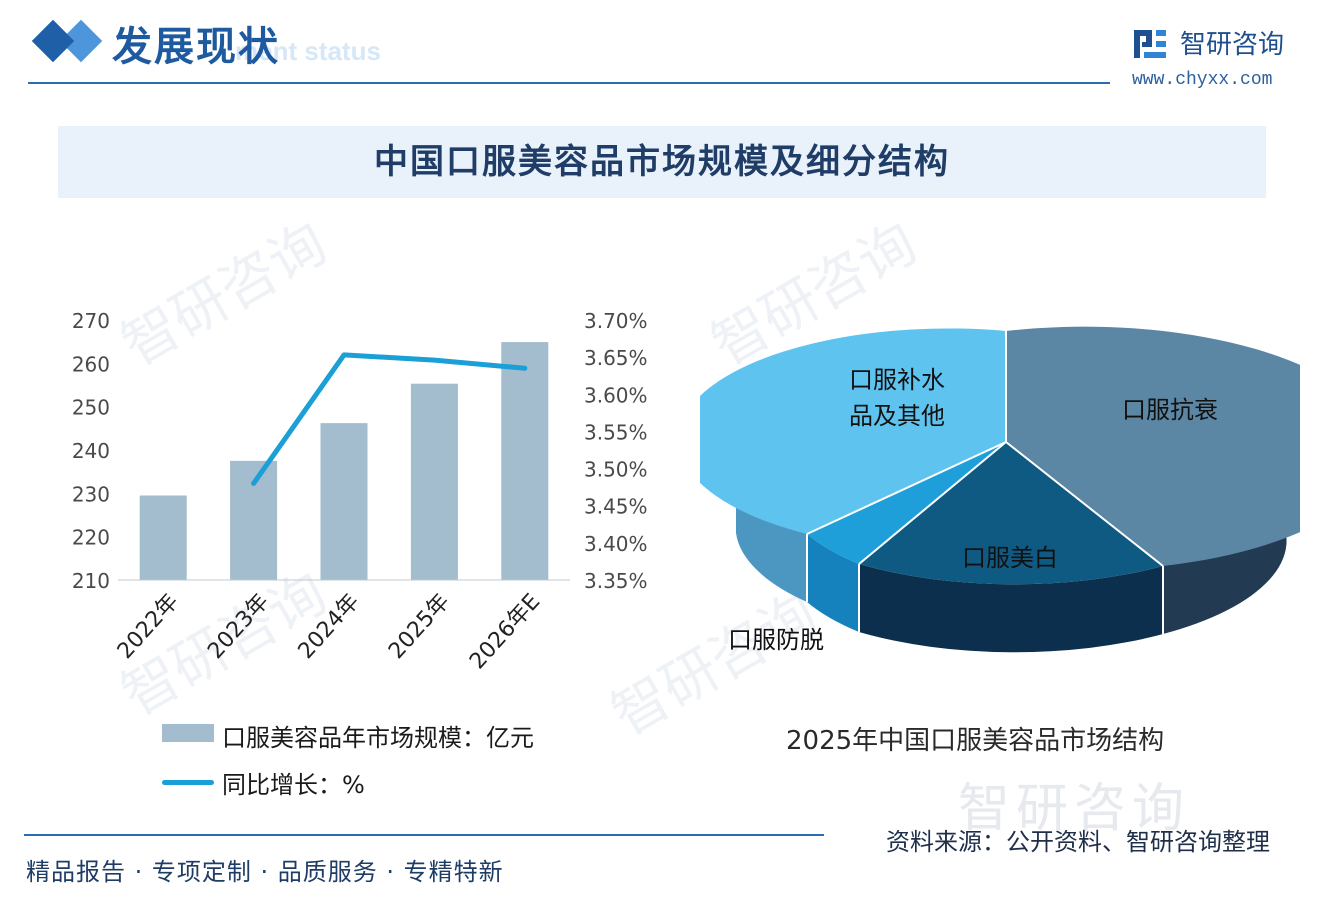  What do you see at coordinates (616, 470) in the screenshot?
I see `y-right-tick: 3.50%` at bounding box center [616, 470].